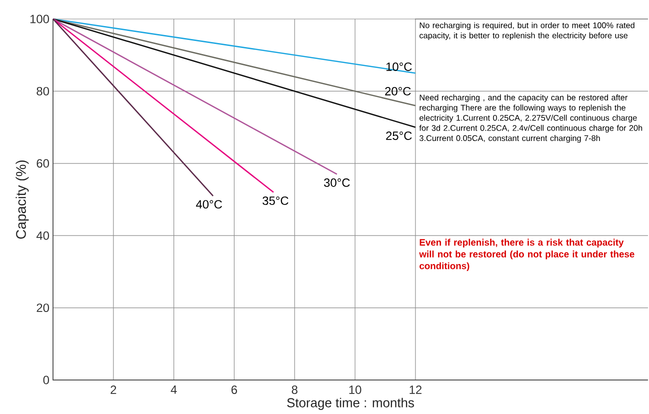 The image size is (649, 414). What do you see at coordinates (526, 255) in the screenshot?
I see `annotation: Even if replenish, there is a risk that capacity will not be restored (do not place it under these conditions)` at bounding box center [526, 255].